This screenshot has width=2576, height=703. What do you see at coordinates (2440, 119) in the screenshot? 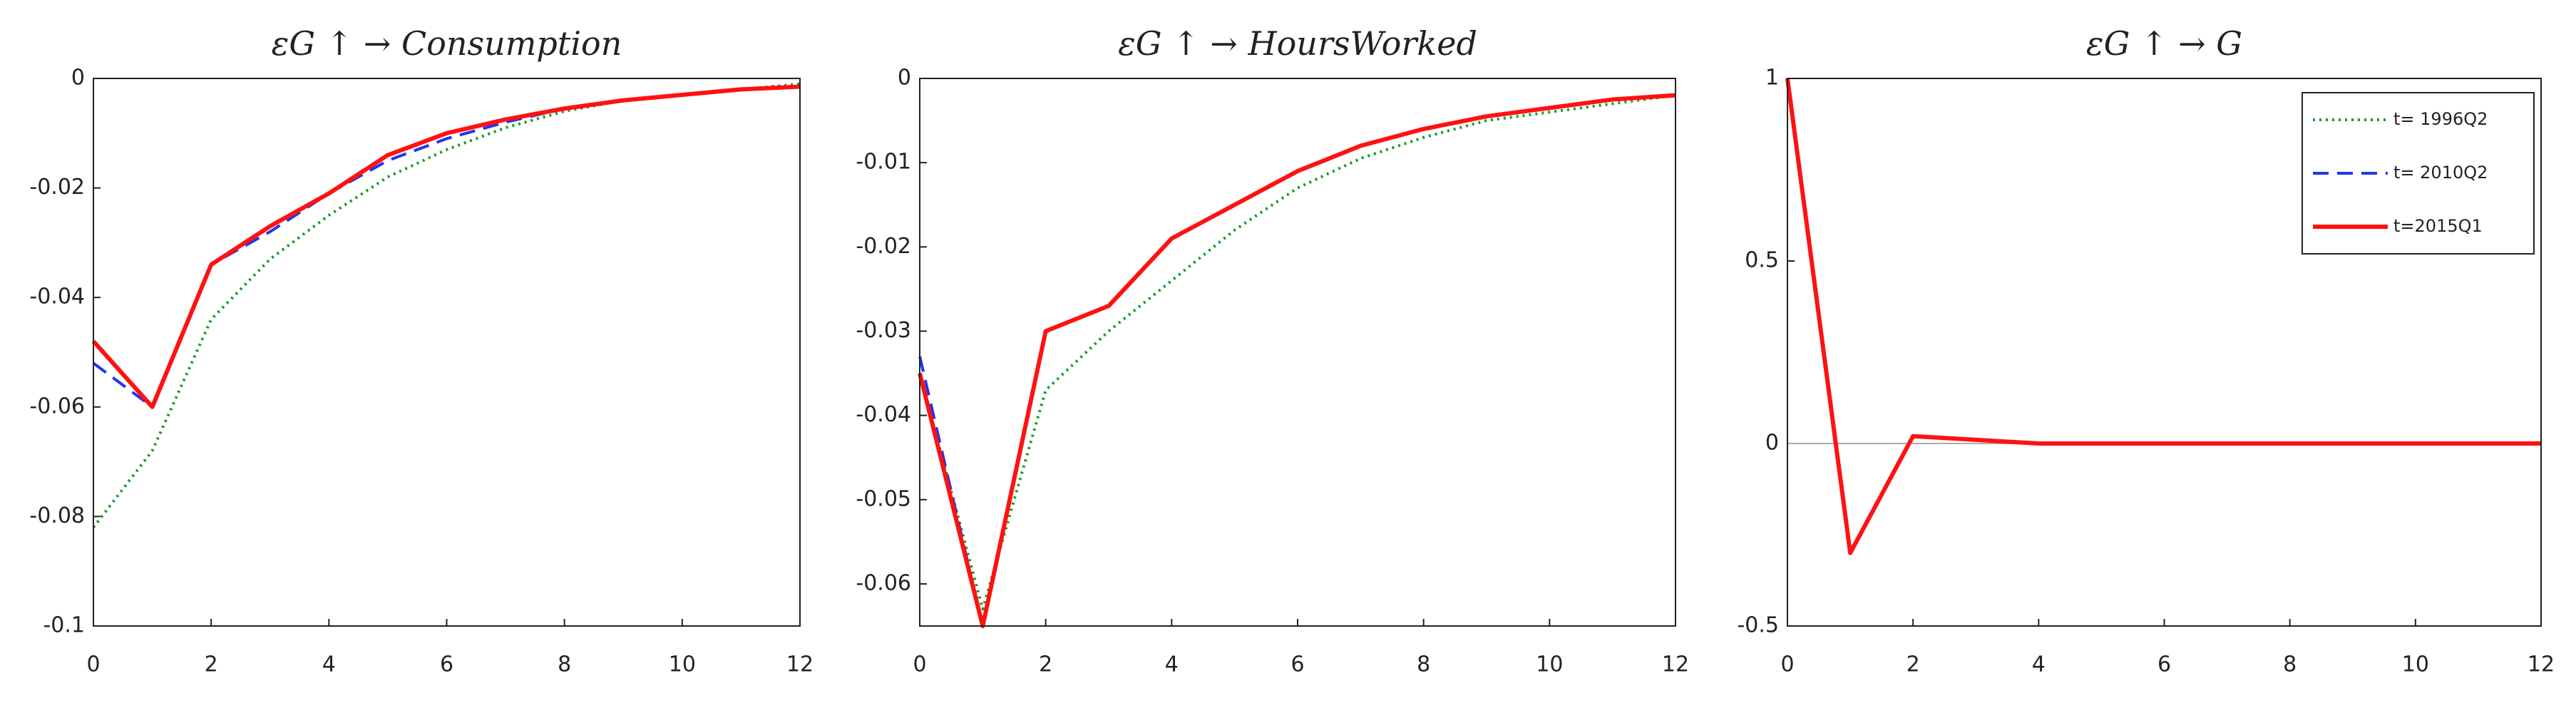
I see `legend-label: t= 1996Q2` at bounding box center [2440, 119].